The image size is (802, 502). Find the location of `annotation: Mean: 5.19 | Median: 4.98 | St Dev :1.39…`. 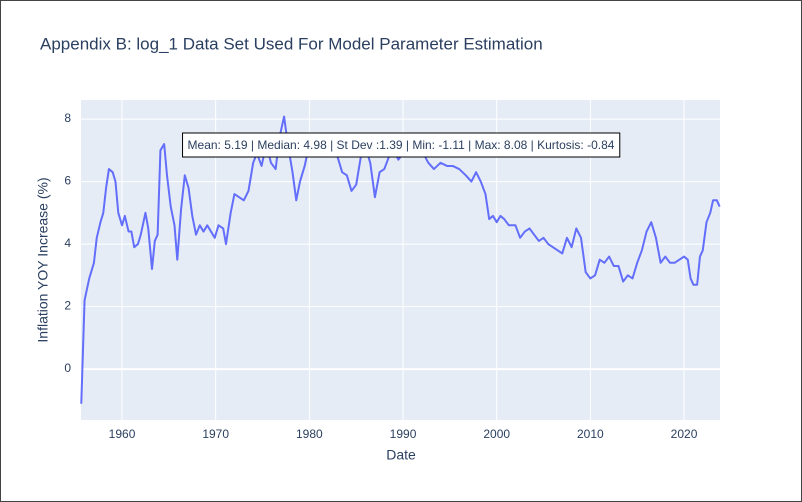

annotation: Mean: 5.19 | Median: 4.98 | St Dev :1.39… is located at coordinates (401, 145).